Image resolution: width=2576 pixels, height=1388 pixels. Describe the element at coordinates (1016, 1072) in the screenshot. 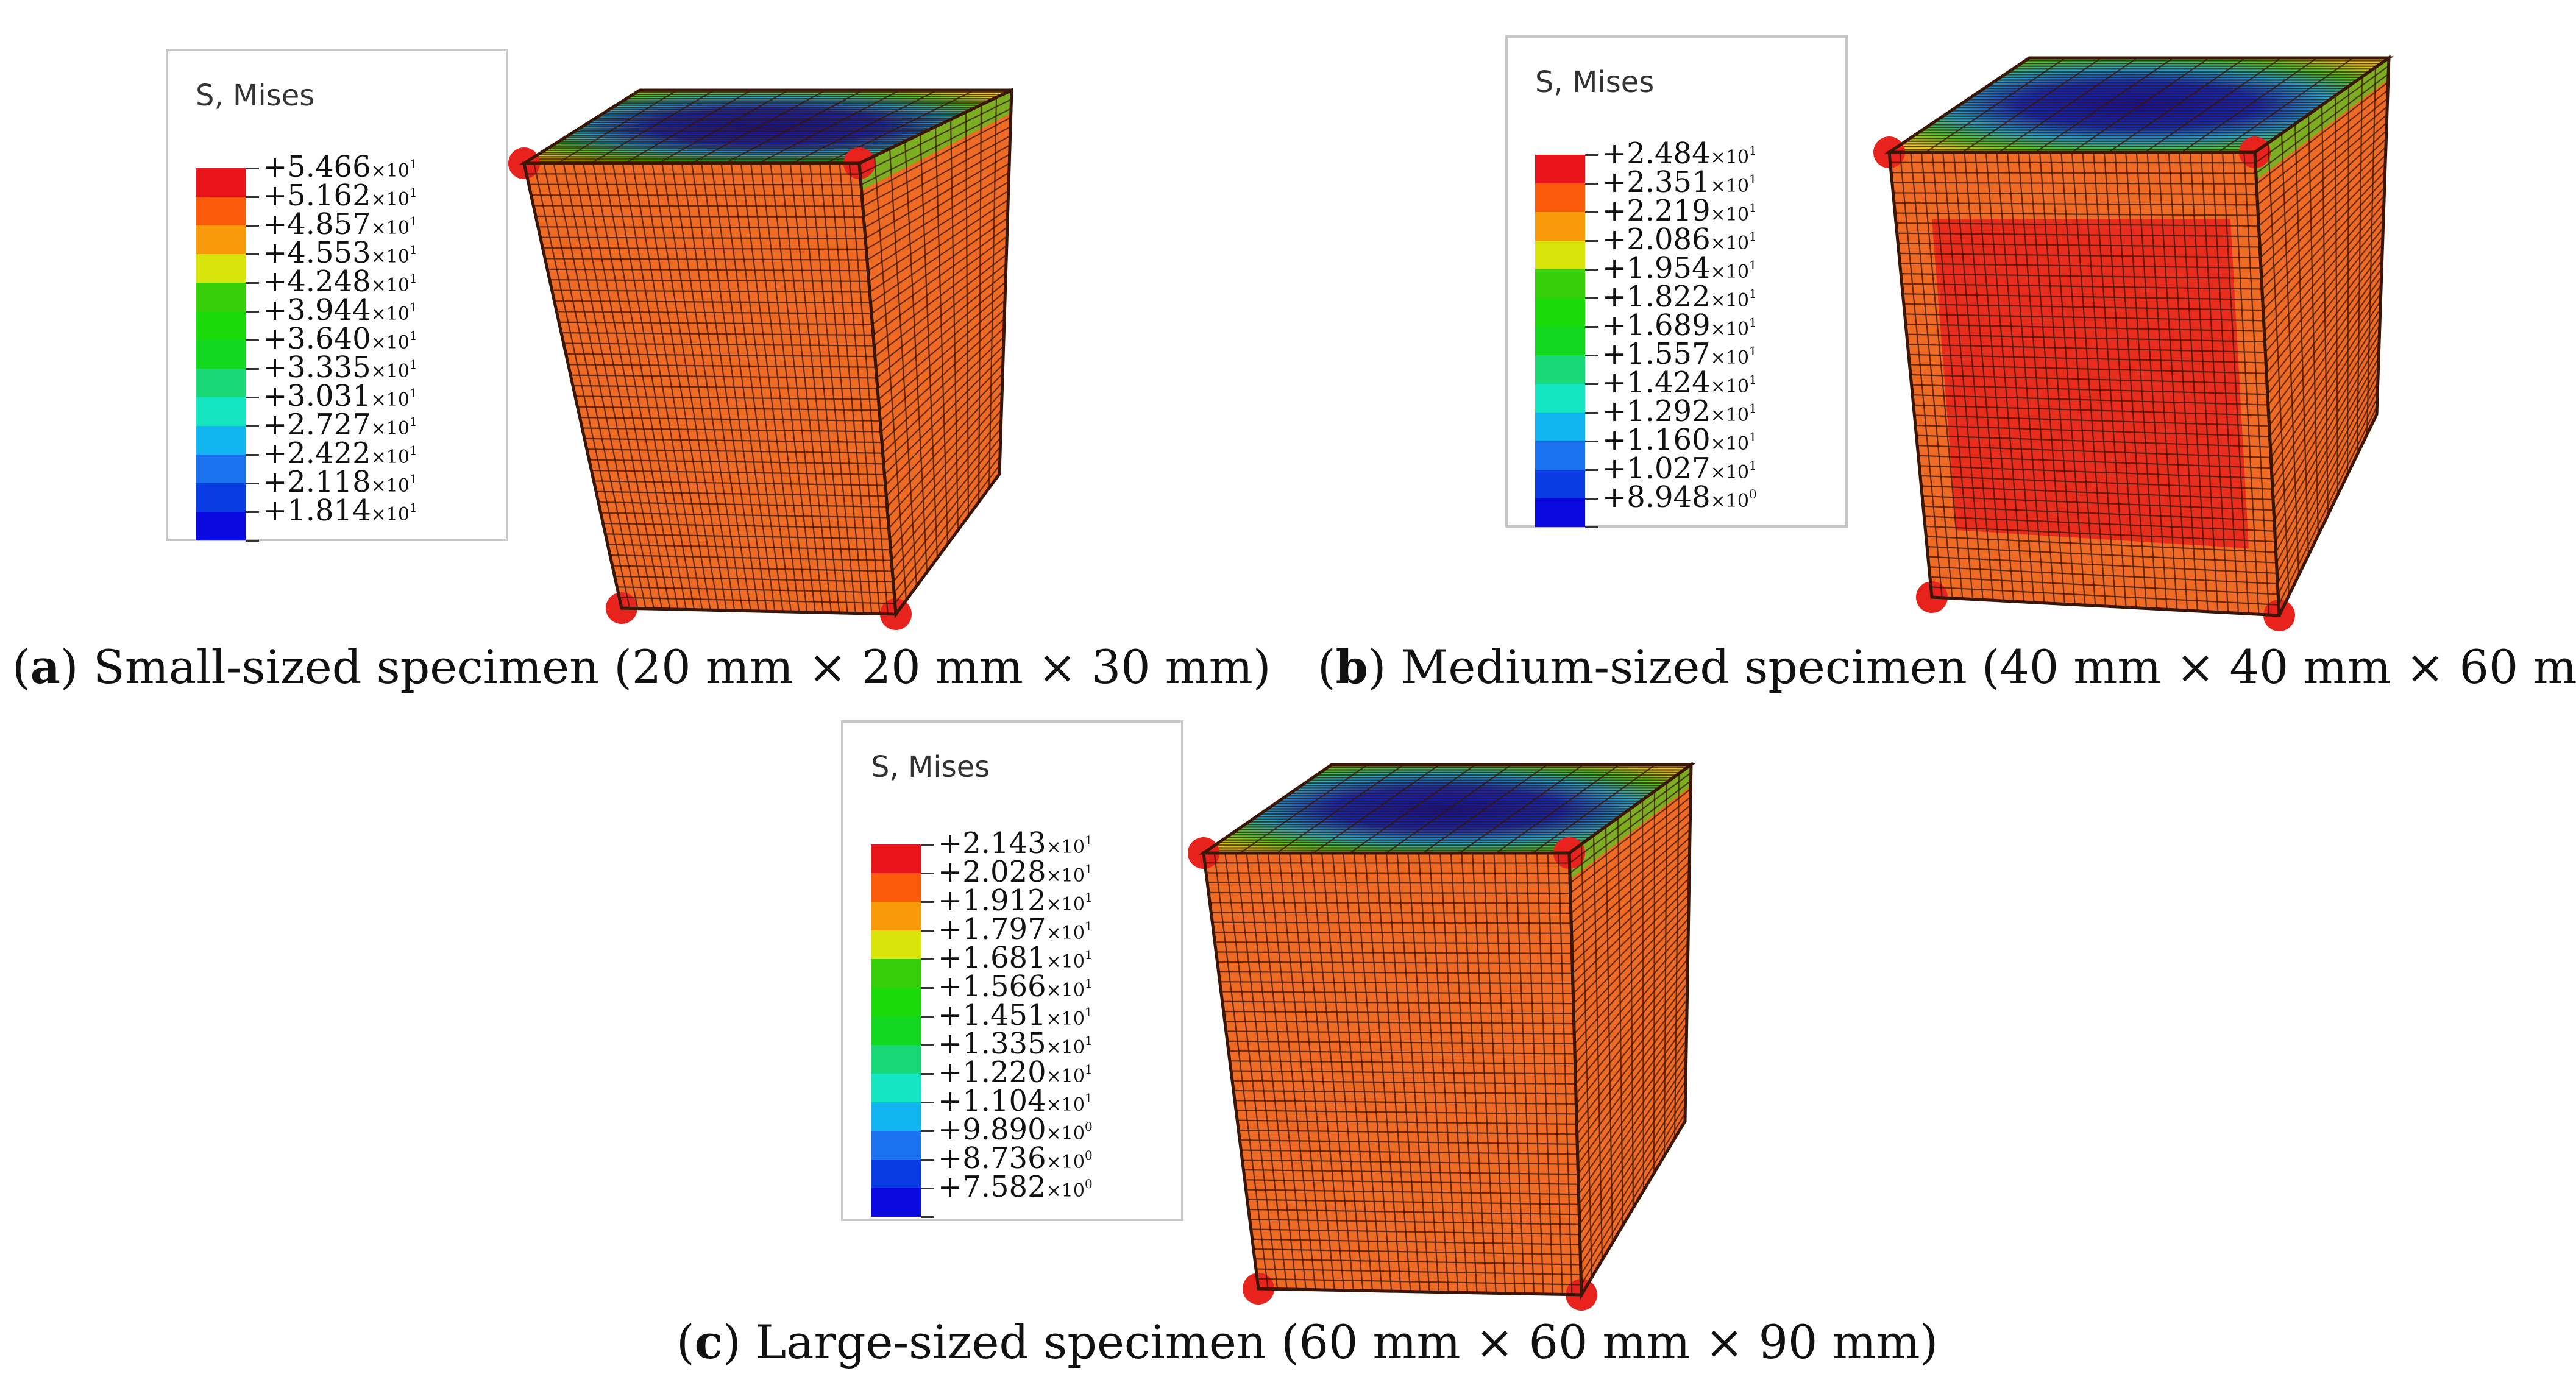

I see `legend-value: +1.220×101` at that location.